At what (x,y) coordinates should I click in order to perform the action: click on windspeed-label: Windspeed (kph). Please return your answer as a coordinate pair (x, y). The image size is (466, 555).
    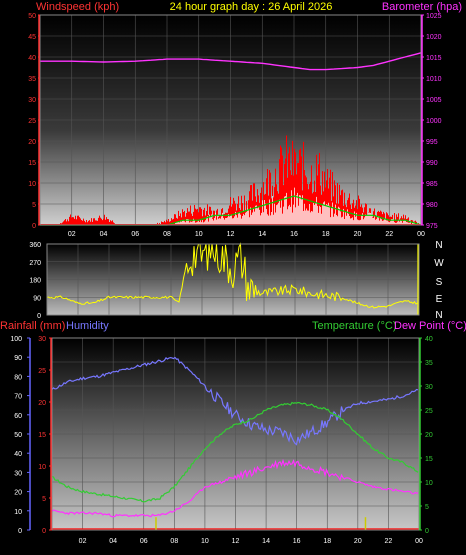
    Looking at the image, I should click on (77, 7).